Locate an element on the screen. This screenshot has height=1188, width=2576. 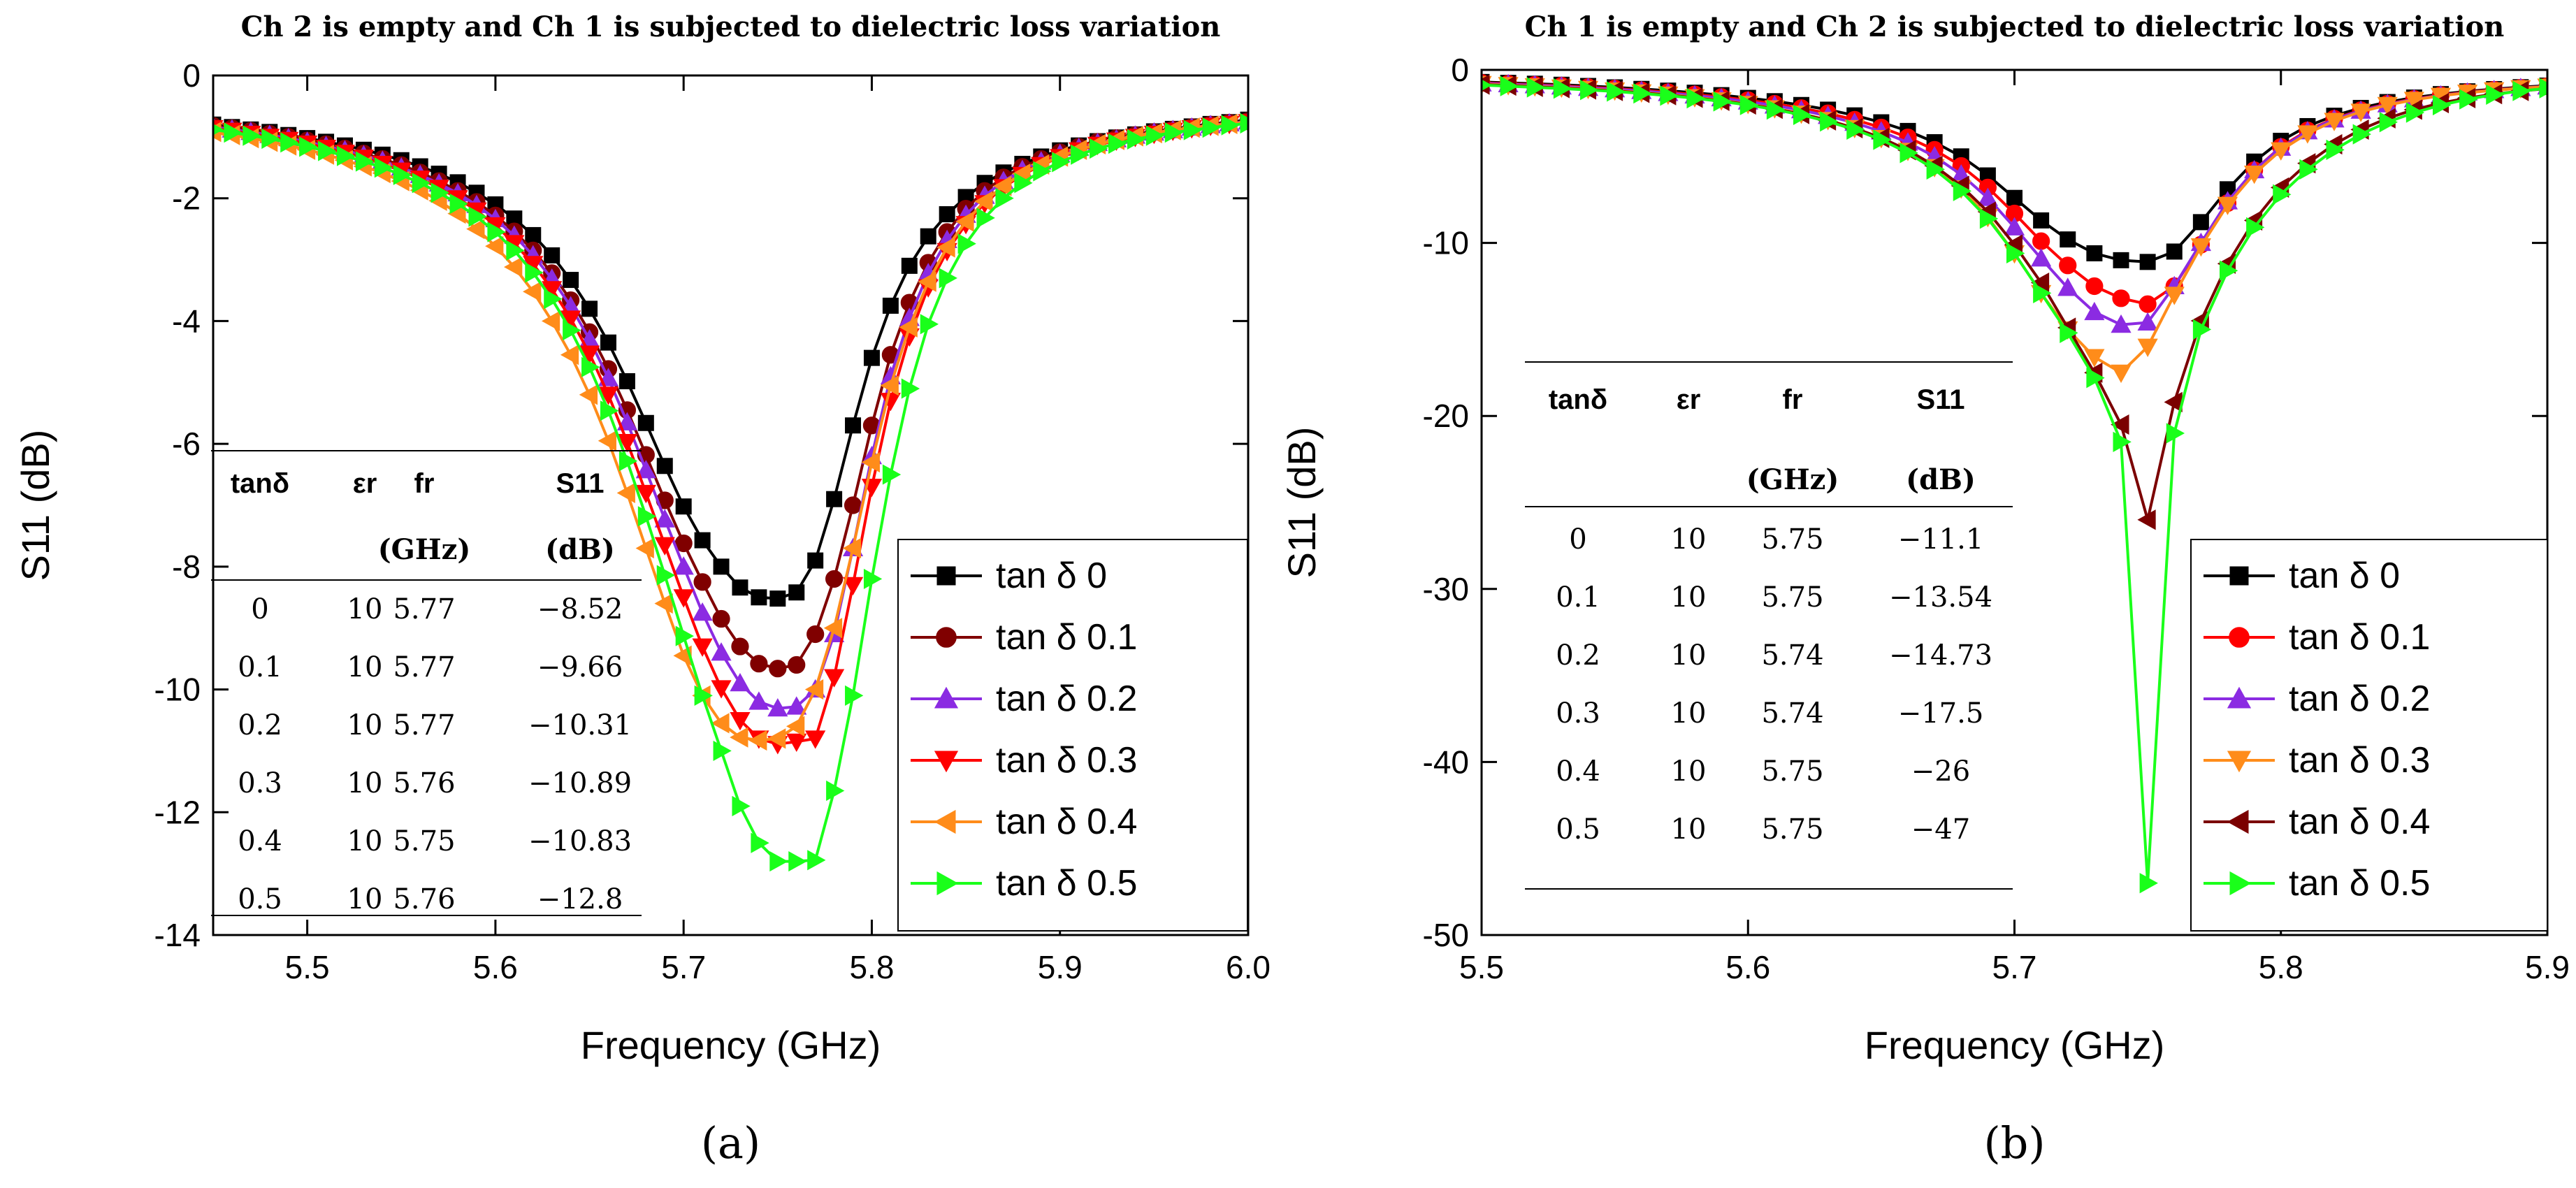
table-header-cell: tanδ is located at coordinates (260, 483).